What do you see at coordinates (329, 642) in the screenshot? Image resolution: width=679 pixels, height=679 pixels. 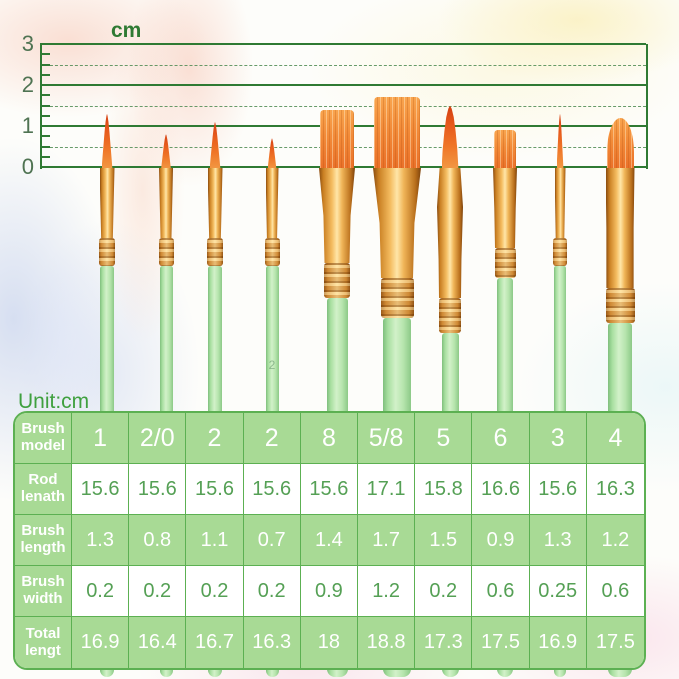 I see `table-cell: 18` at bounding box center [329, 642].